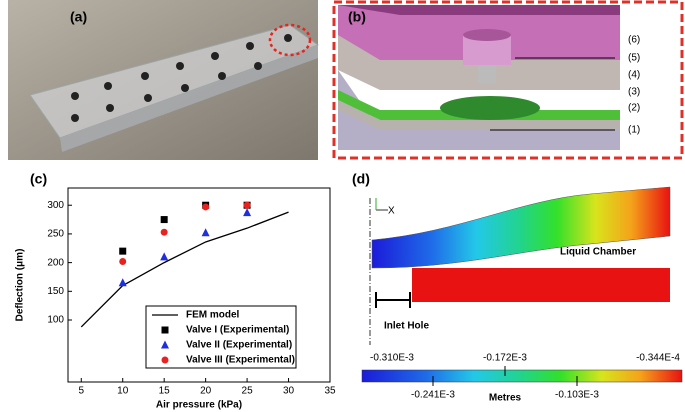  What do you see at coordinates (406, 326) in the screenshot?
I see `hole-label: Inlet Hole` at bounding box center [406, 326].